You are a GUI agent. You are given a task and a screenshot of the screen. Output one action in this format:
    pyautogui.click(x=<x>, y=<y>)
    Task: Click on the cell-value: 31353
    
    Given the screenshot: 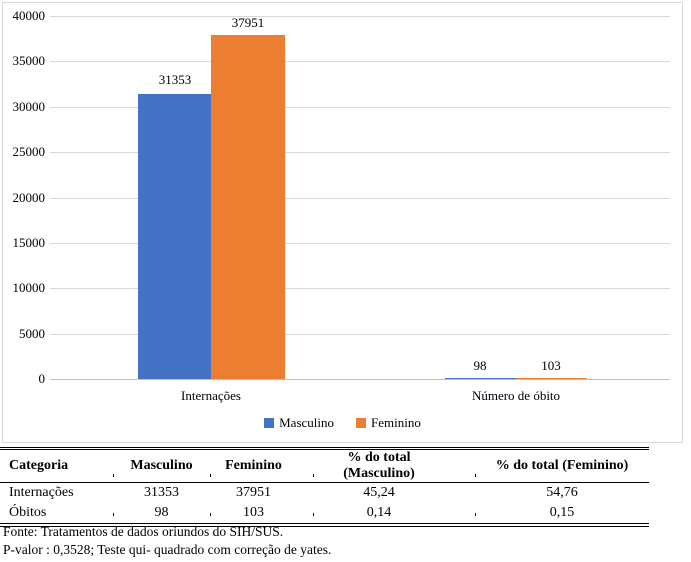 What is the action you would take?
    pyautogui.click(x=161, y=493)
    